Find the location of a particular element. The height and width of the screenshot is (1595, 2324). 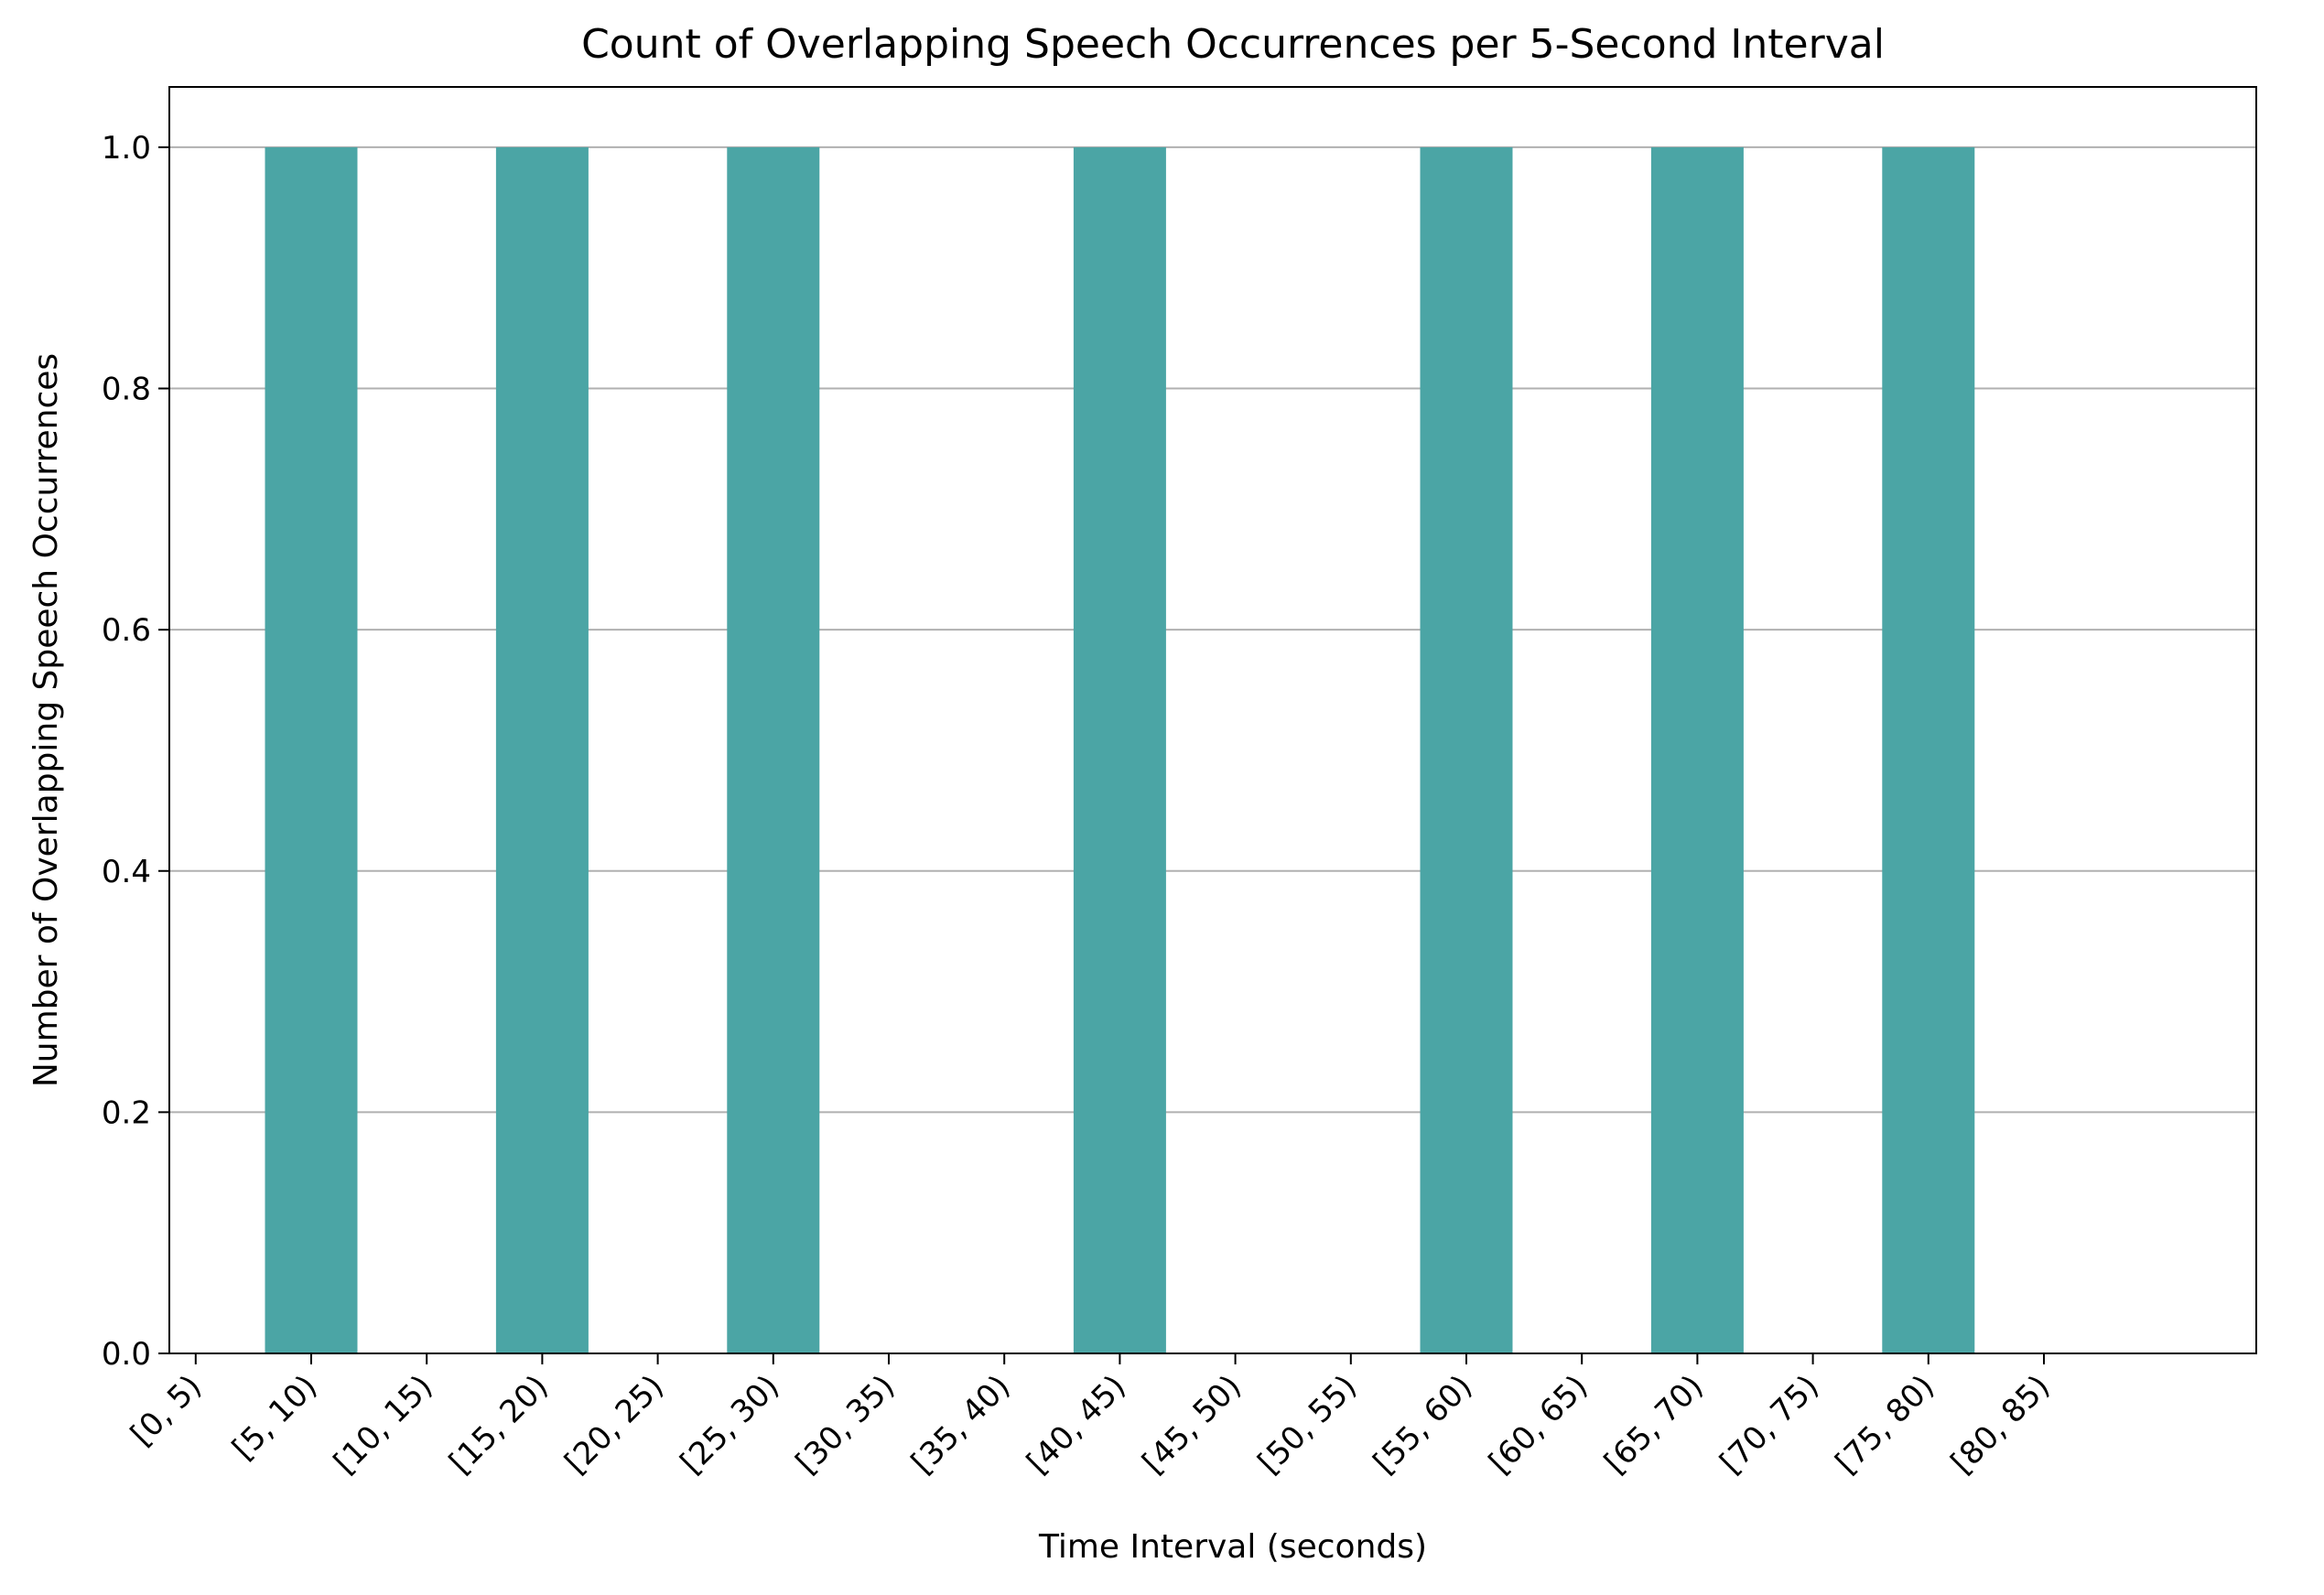

x-axis-label: Time Interval (seconds) is located at coordinates (1232, 1547).